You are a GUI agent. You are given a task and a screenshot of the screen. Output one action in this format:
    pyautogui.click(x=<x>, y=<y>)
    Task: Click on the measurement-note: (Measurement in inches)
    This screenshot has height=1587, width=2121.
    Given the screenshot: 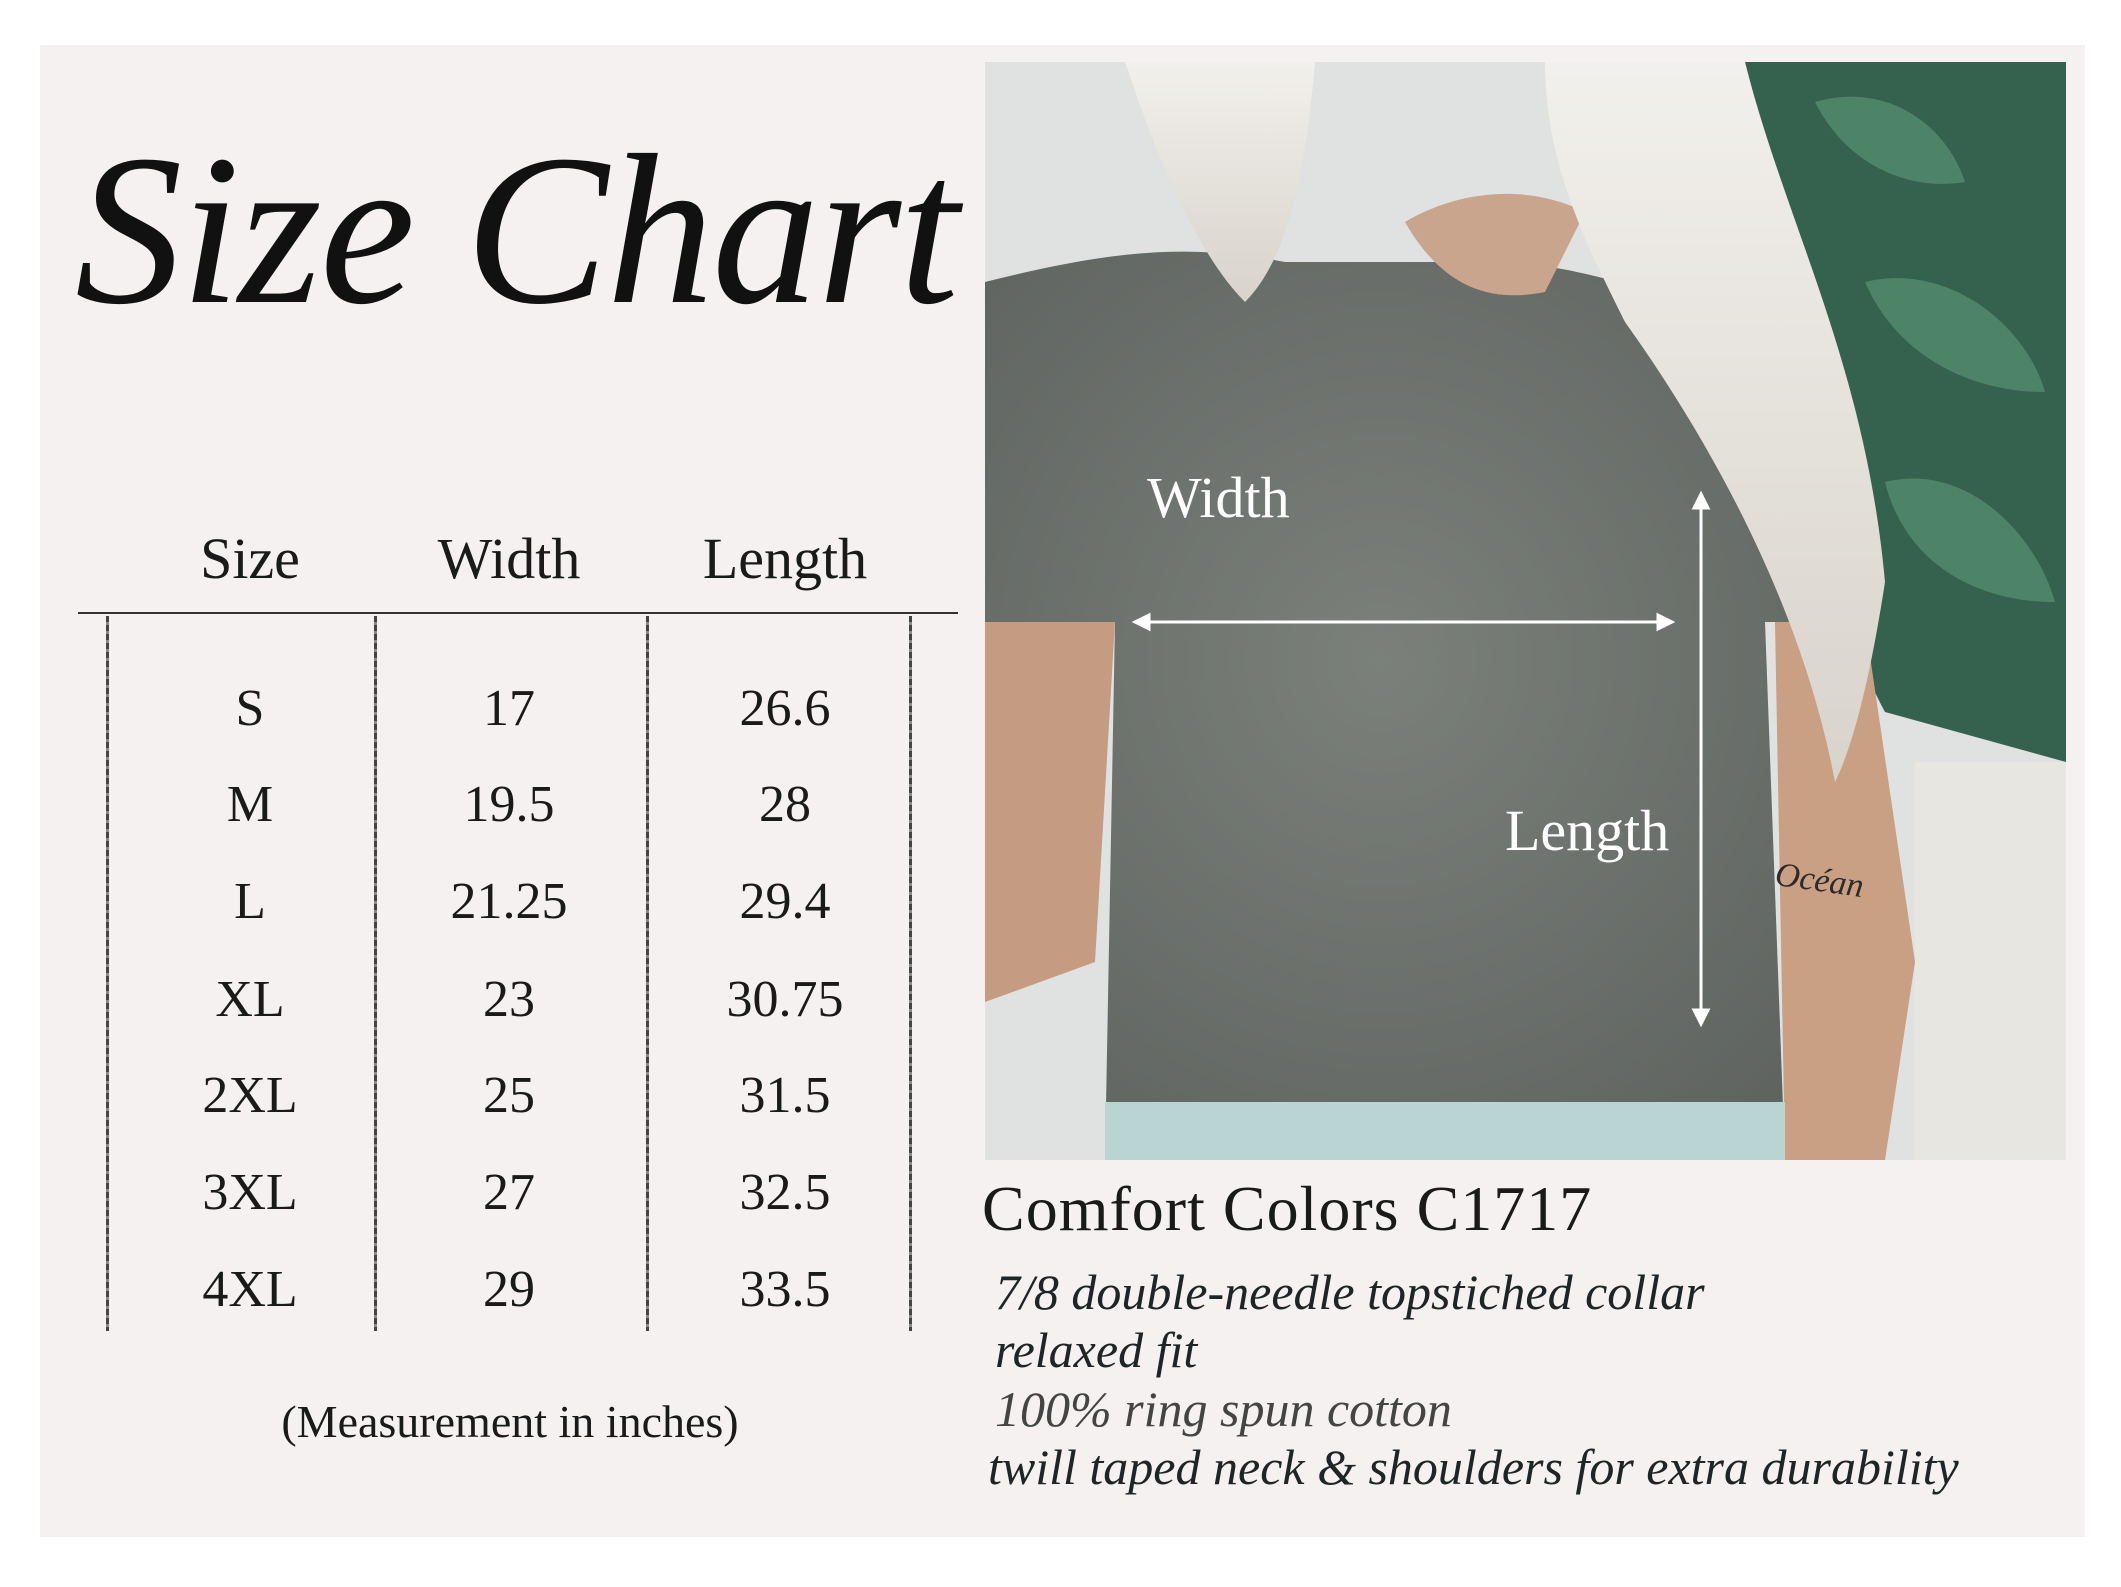 What is the action you would take?
    pyautogui.click(x=510, y=1421)
    